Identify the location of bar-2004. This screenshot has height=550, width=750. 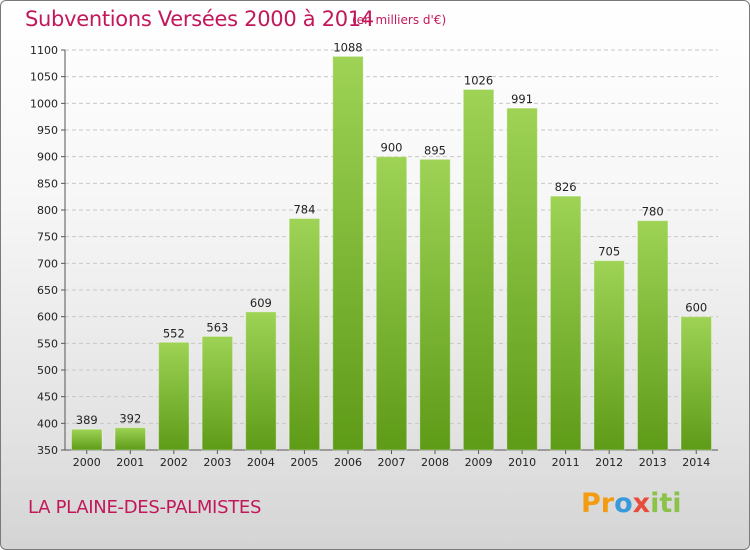
(261, 380).